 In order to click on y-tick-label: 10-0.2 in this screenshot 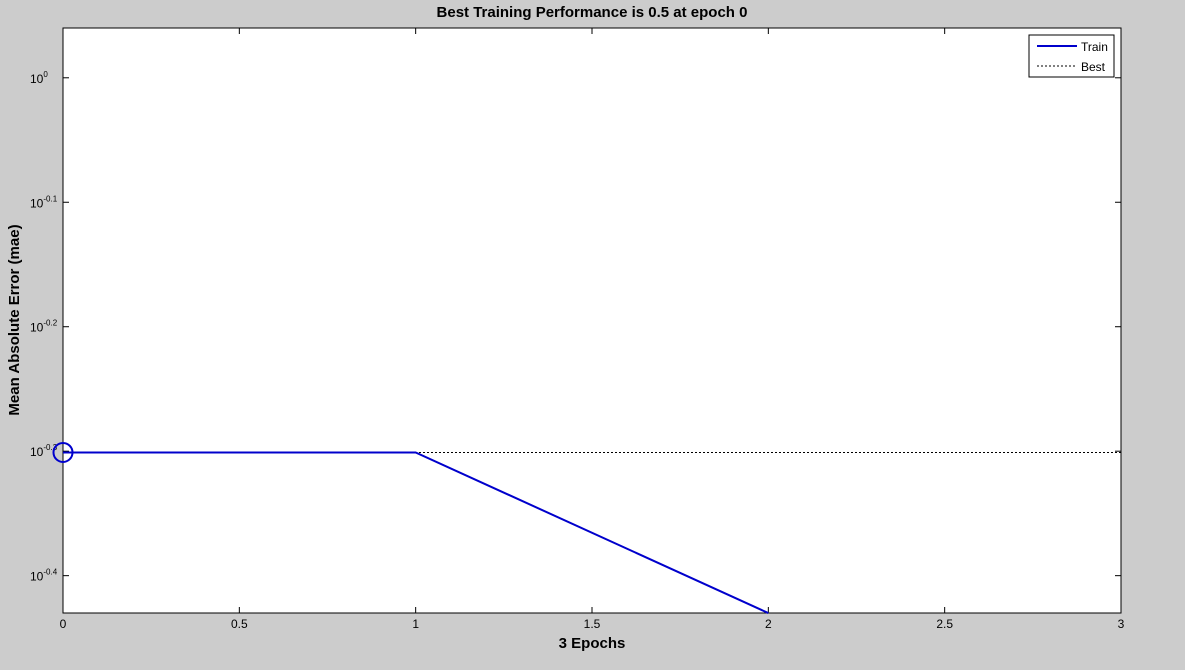, I will do `click(44, 327)`.